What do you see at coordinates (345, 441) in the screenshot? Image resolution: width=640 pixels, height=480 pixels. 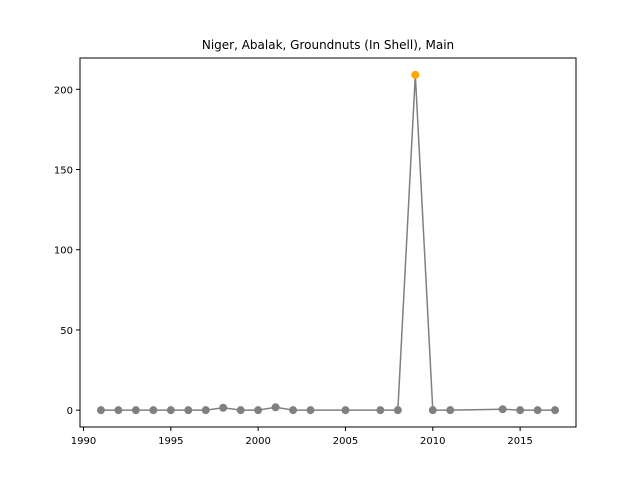 I see `x-tick-label: 2005` at bounding box center [345, 441].